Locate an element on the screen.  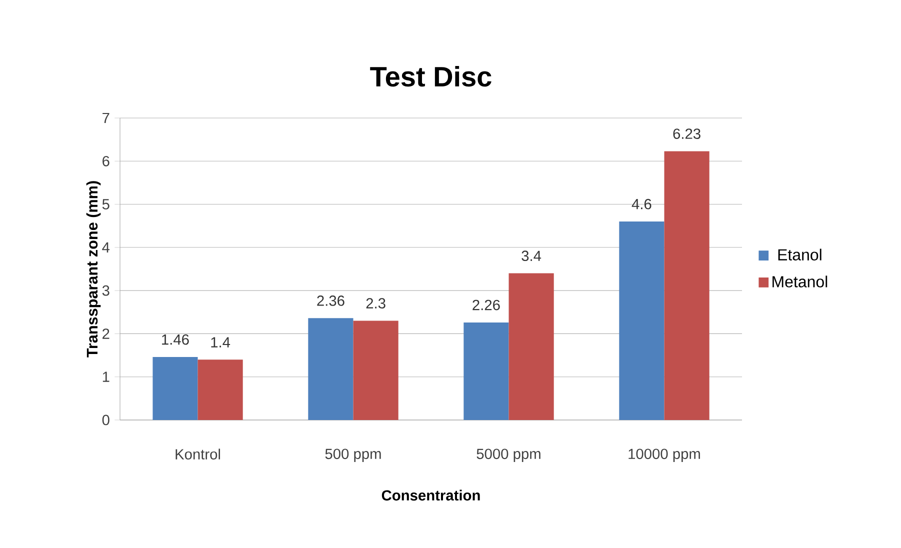
y-tick-label: 3 is located at coordinates (106, 290).